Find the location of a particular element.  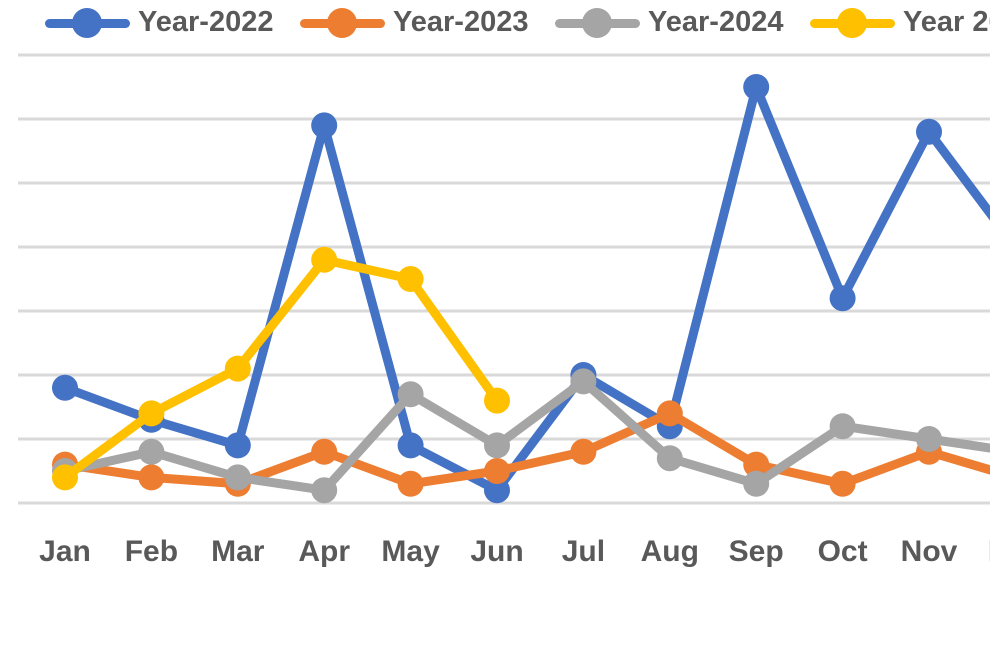

legend-label: Year-2022 is located at coordinates (206, 22).